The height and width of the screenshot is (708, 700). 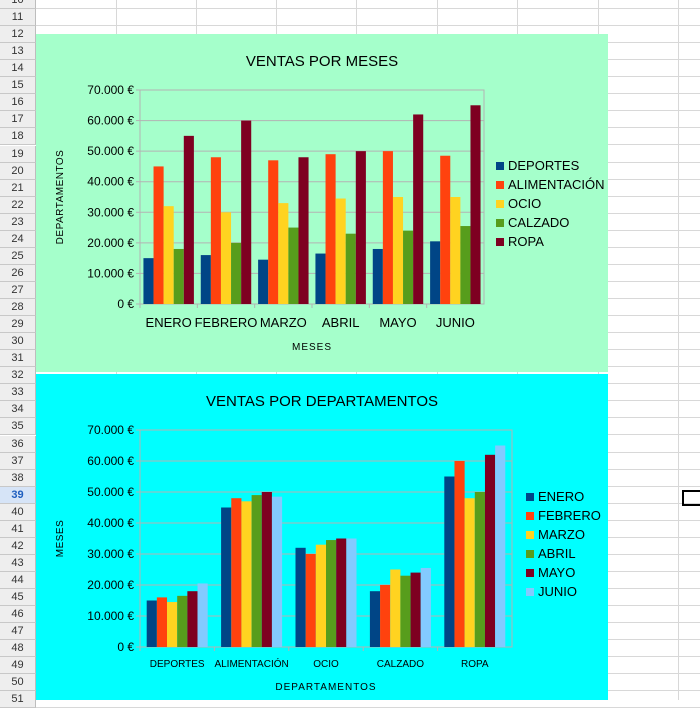 What do you see at coordinates (256, 571) in the screenshot?
I see `bar-abril-alimentación` at bounding box center [256, 571].